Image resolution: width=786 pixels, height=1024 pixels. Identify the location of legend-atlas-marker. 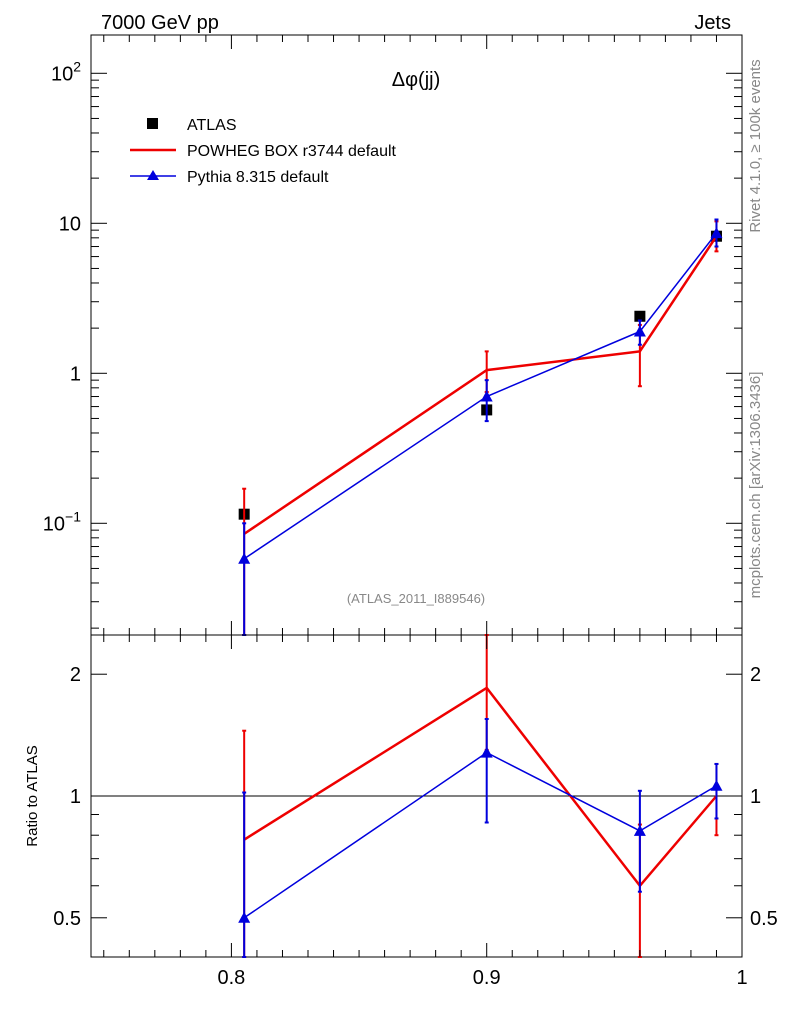
(152, 123).